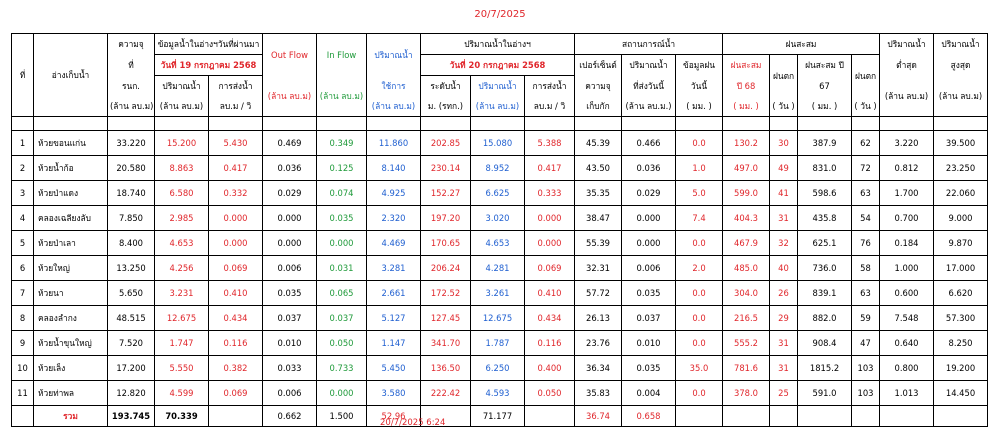  Describe the element at coordinates (598, 218) in the screenshot. I see `cell-pct: 38.47` at that location.